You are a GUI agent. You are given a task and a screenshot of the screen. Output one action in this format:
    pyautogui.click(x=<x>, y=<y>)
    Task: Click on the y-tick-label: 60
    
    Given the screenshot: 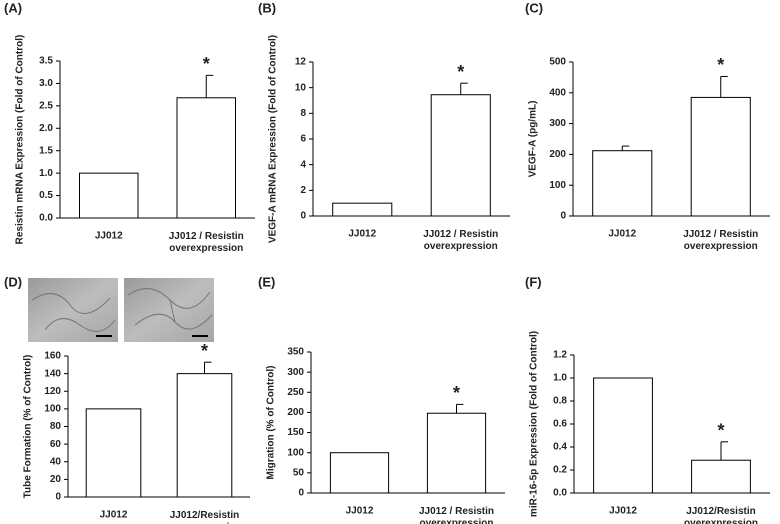 What is the action you would take?
    pyautogui.click(x=56, y=444)
    